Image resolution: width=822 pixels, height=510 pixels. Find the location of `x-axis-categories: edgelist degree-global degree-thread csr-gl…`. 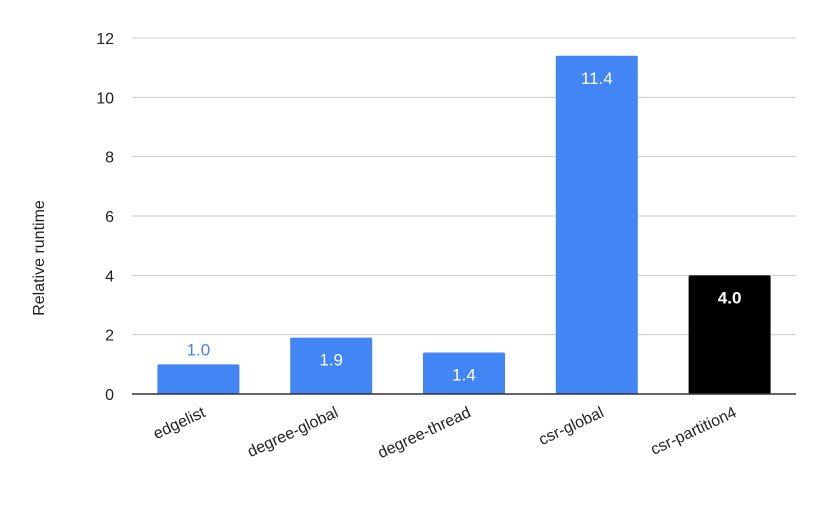

x-axis-categories: edgelist degree-global degree-thread csr-gl… is located at coordinates (445, 433).